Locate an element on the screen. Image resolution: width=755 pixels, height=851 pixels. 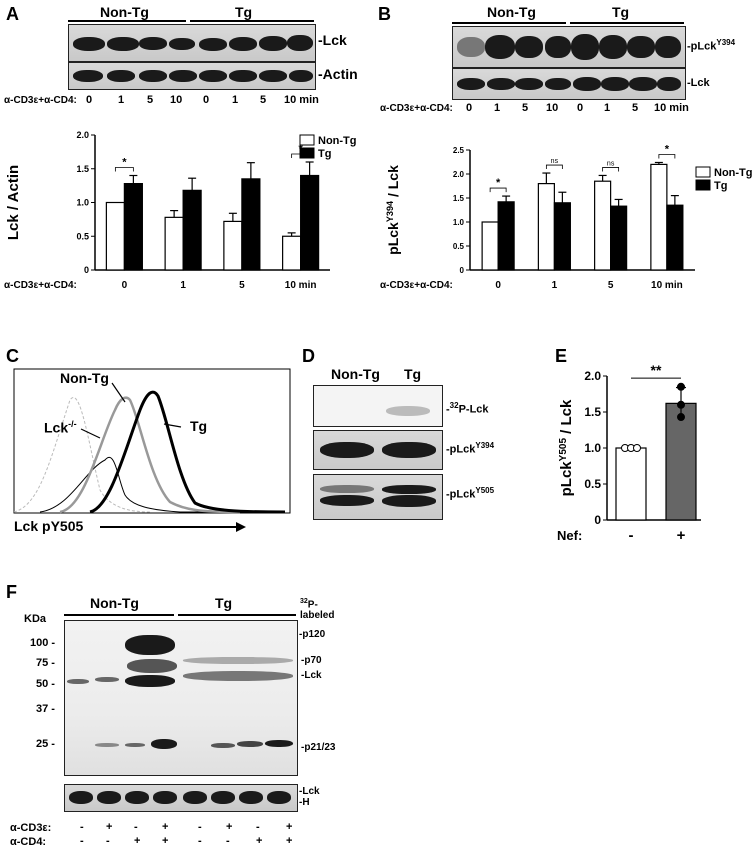
legend-swatch-tg is located at coordinates (703, 185).